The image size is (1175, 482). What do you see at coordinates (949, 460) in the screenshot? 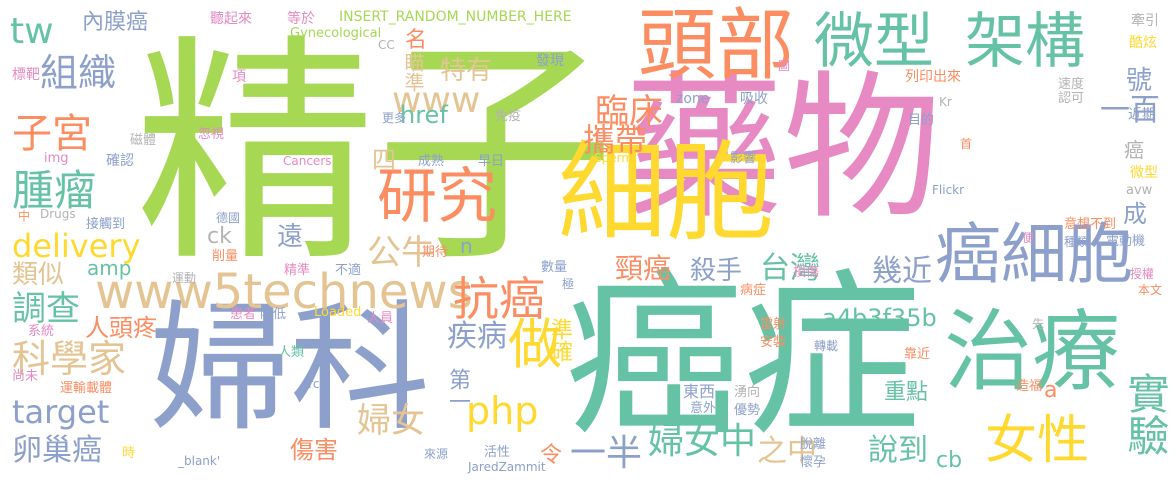
I see `word-cb: cb` at bounding box center [949, 460].